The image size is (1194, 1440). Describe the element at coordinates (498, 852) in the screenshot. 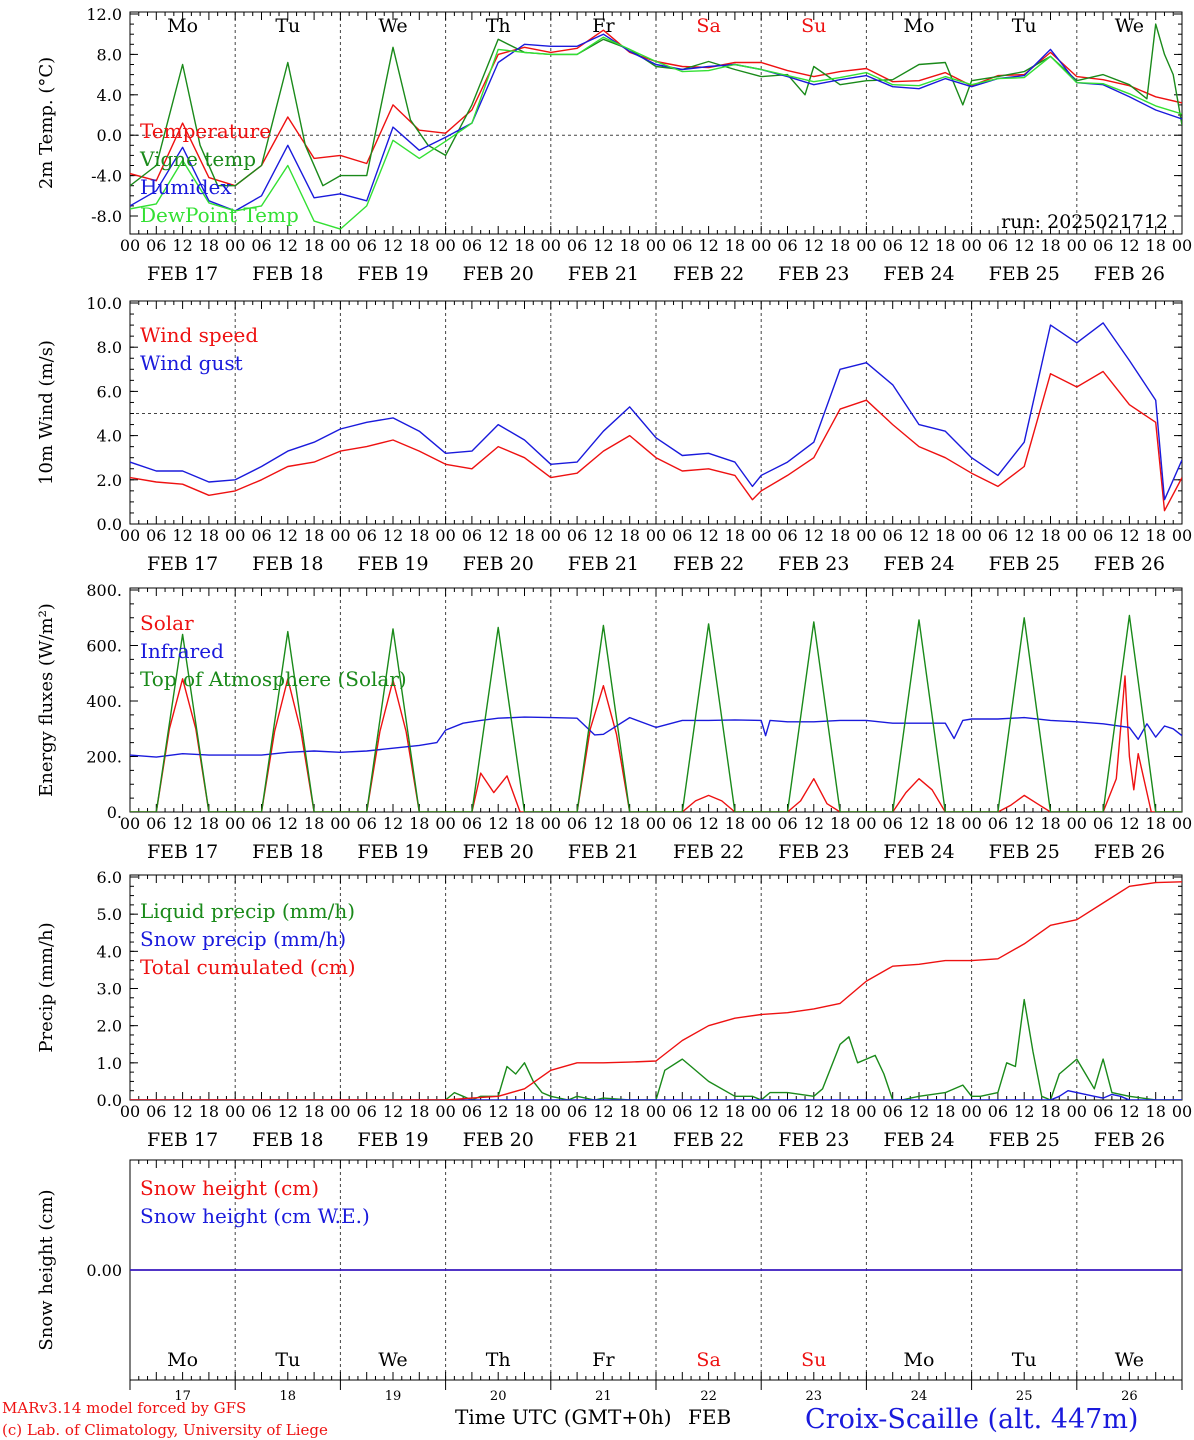

I see `energy-date-label: FEB 20` at that location.